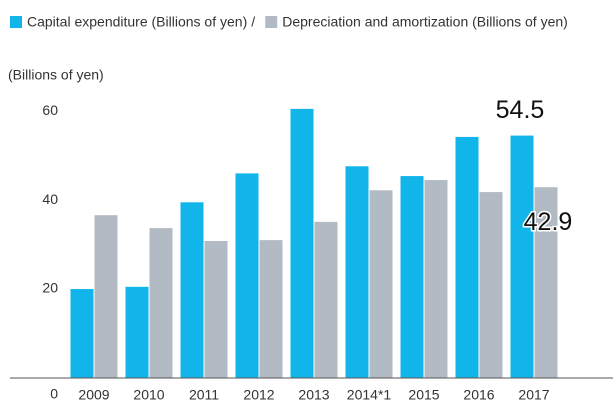  I want to click on x-tick-label: 2016, so click(478, 395).